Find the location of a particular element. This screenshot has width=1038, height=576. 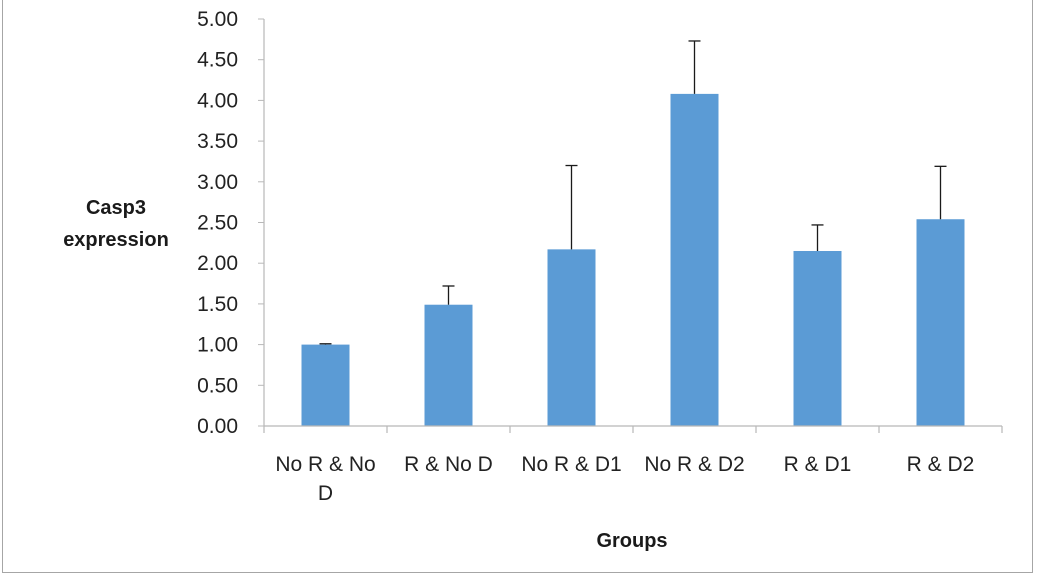

y-axis-title: Casp3 expression is located at coordinates (116, 224).